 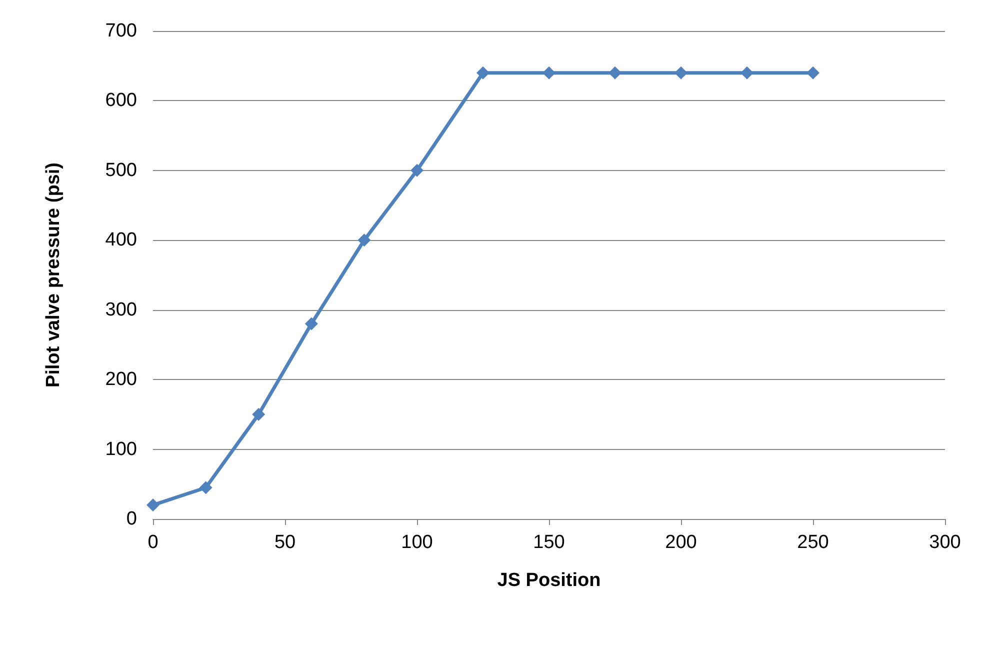 What do you see at coordinates (121, 309) in the screenshot?
I see `y-tick-label: 300` at bounding box center [121, 309].